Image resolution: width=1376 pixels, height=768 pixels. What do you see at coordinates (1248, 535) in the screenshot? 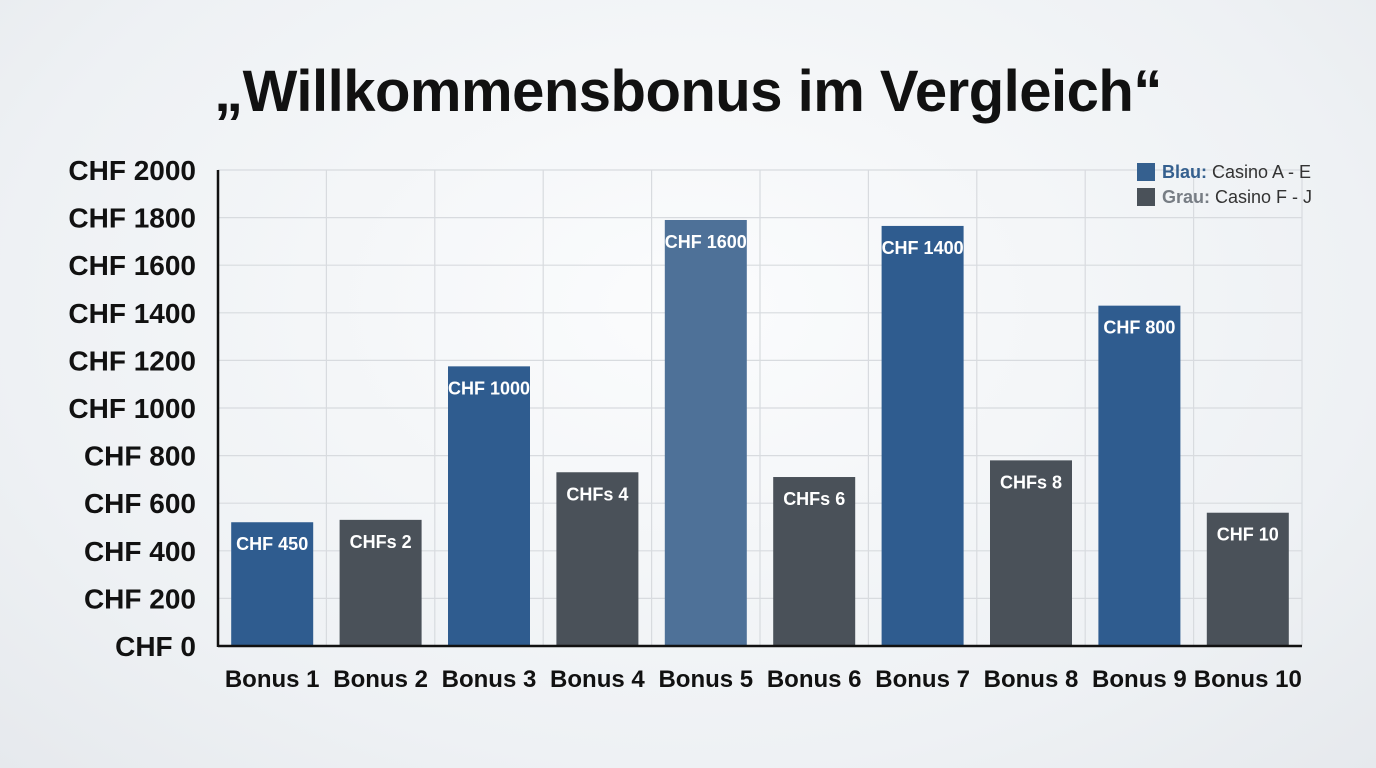
I see `data-label: CHF 10` at bounding box center [1248, 535].